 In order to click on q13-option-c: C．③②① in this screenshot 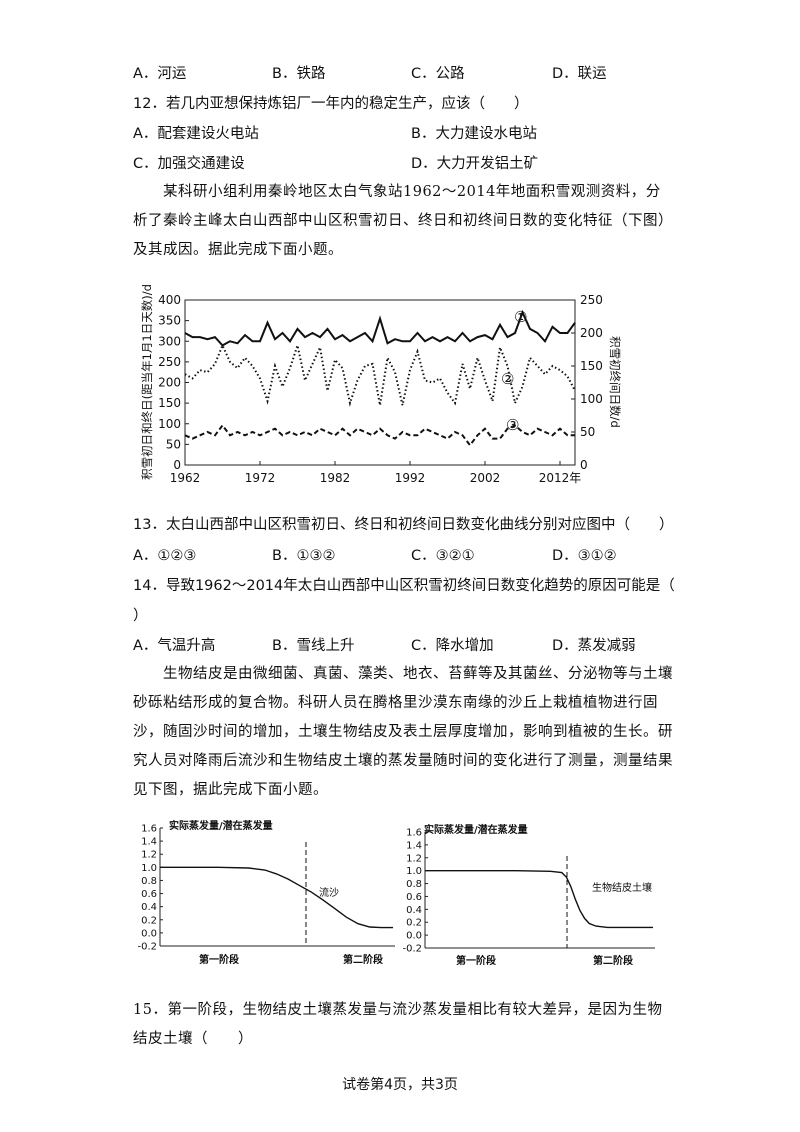, I will do `click(443, 556)`.